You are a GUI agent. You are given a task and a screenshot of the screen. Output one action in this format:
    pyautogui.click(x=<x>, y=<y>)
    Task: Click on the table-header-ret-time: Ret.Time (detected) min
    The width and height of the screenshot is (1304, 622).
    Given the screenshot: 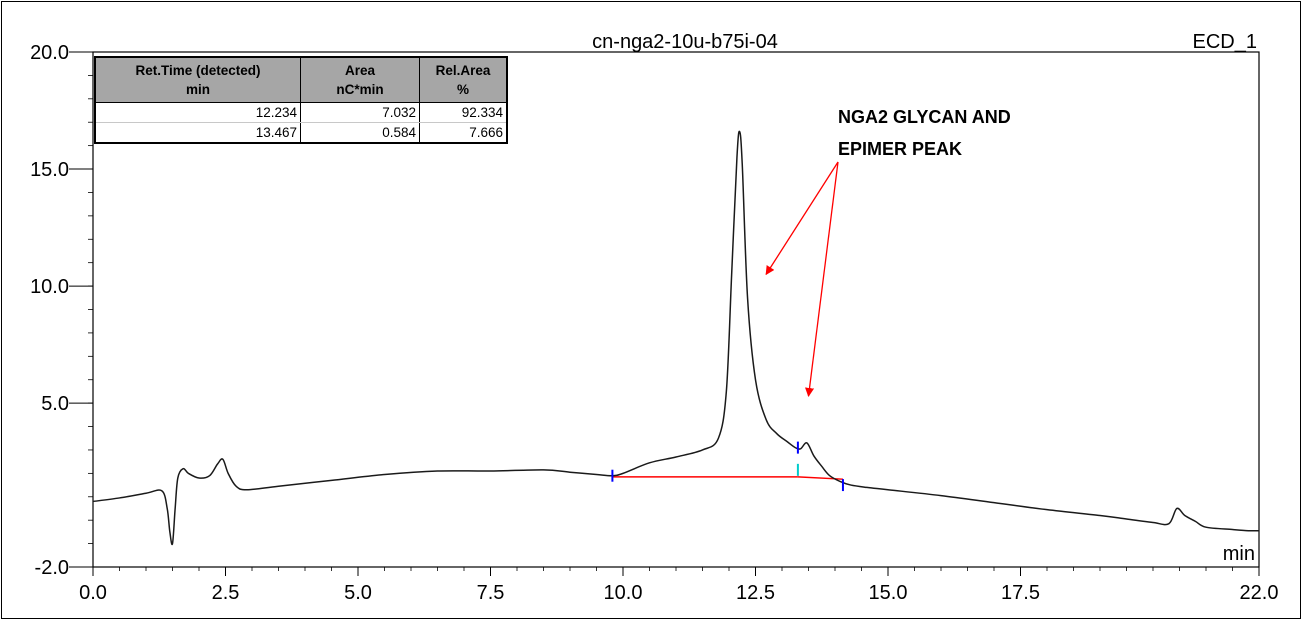 What is the action you would take?
    pyautogui.click(x=197, y=79)
    